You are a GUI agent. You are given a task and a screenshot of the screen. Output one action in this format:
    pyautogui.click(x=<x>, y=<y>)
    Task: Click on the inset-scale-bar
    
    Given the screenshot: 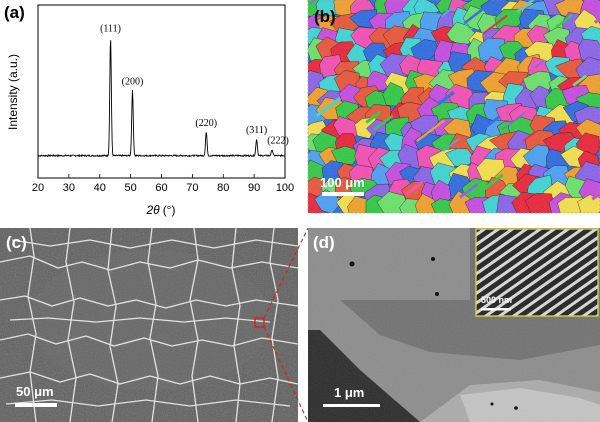 What is the action you would take?
    pyautogui.click(x=496, y=309)
    